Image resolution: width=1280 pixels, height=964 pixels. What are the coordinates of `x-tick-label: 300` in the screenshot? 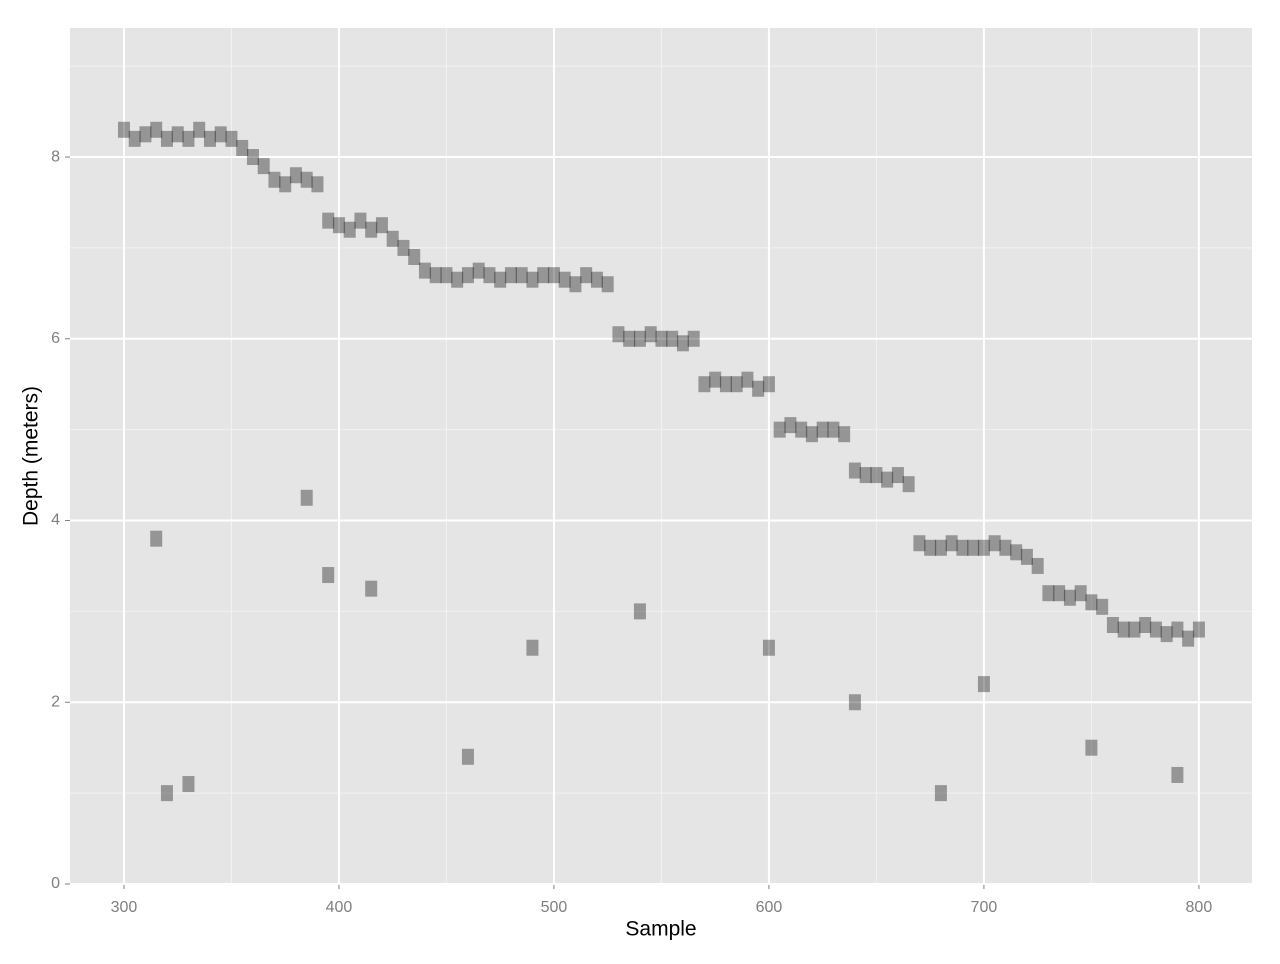 It's located at (124, 907).